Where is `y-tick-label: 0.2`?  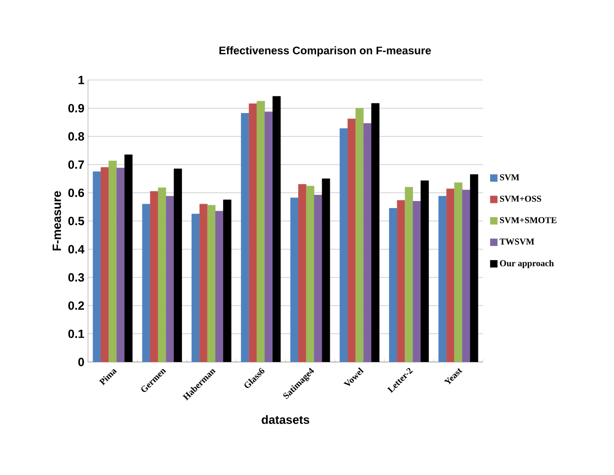 y-tick-label: 0.2 is located at coordinates (76, 305).